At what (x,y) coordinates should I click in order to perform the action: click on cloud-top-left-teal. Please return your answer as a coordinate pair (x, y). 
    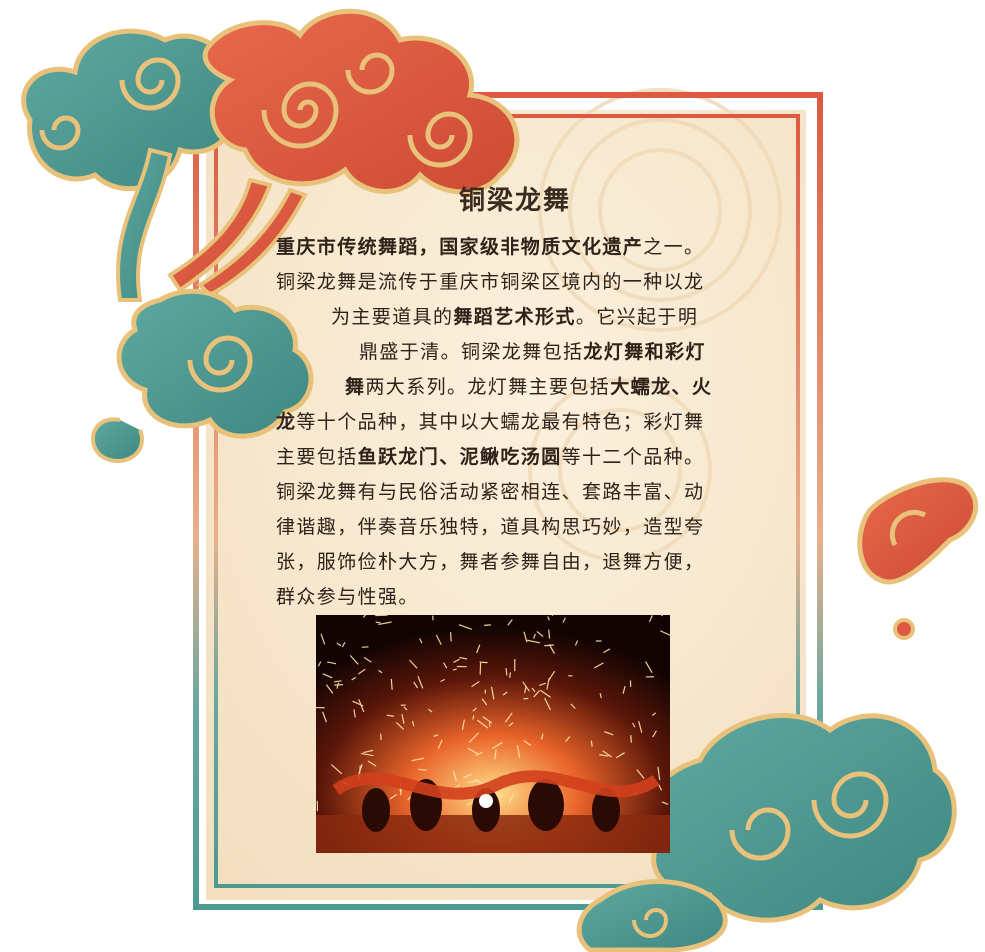
    Looking at the image, I should click on (129, 165).